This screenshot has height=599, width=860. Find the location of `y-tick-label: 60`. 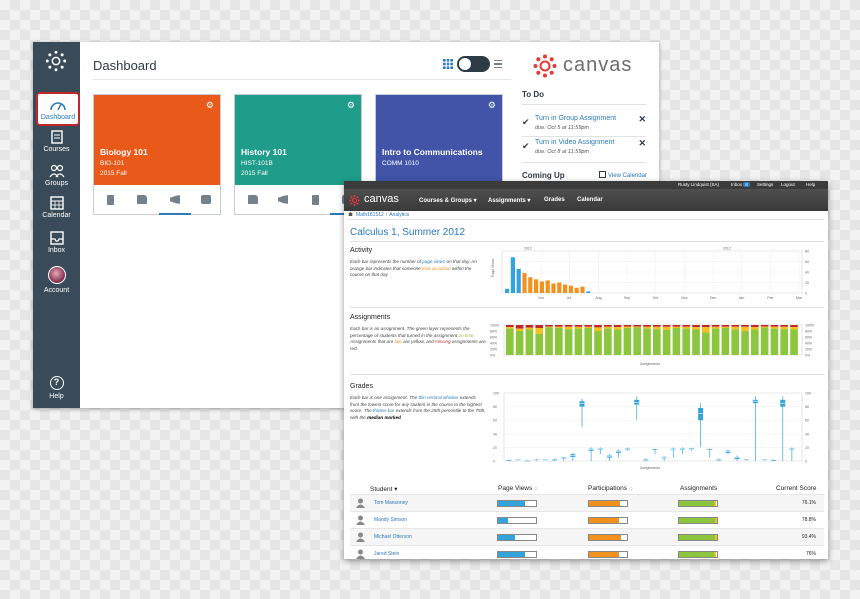

y-tick-label: 60 is located at coordinates (495, 421).